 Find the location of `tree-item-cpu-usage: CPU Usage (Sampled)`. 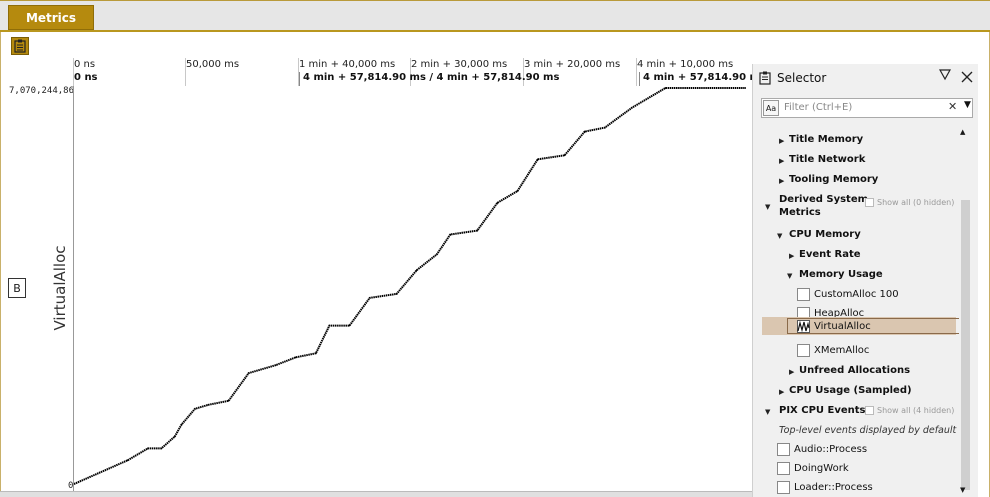

tree-item-cpu-usage: CPU Usage (Sampled) is located at coordinates (850, 390).